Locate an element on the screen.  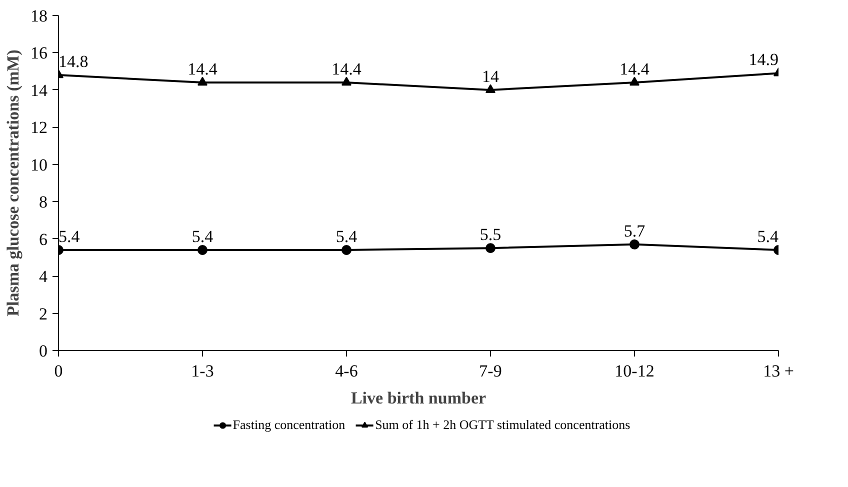
legend-label: Sum of 1h + 2h OGTT stimulated concentrations is located at coordinates (502, 425).